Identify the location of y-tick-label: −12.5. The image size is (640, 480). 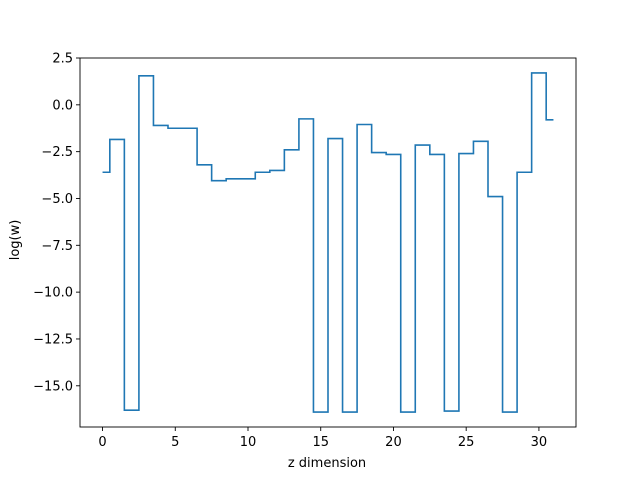
(53, 339).